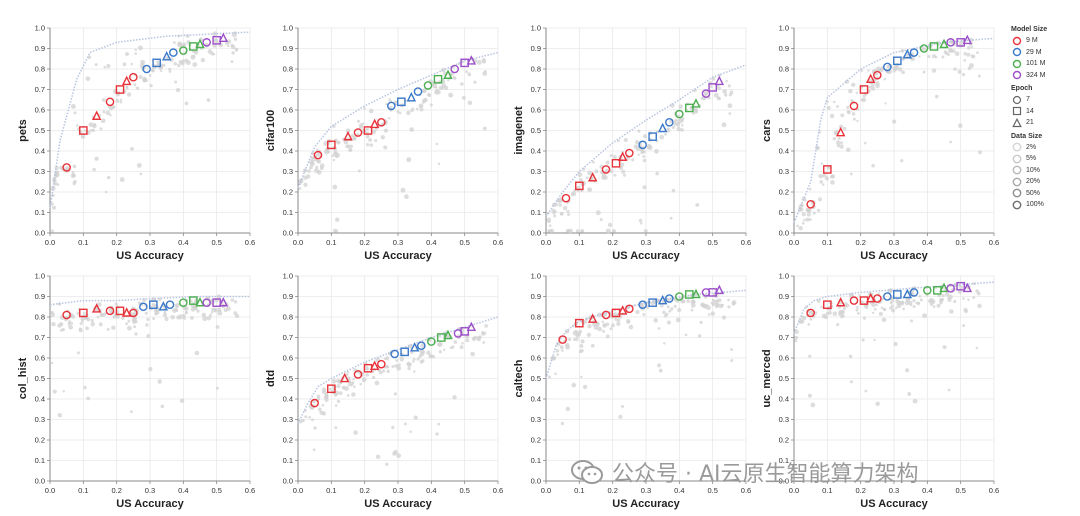 This screenshot has height=516, width=1080. What do you see at coordinates (40, 69) in the screenshot?
I see `y-tick-label: 0.8` at bounding box center [40, 69].